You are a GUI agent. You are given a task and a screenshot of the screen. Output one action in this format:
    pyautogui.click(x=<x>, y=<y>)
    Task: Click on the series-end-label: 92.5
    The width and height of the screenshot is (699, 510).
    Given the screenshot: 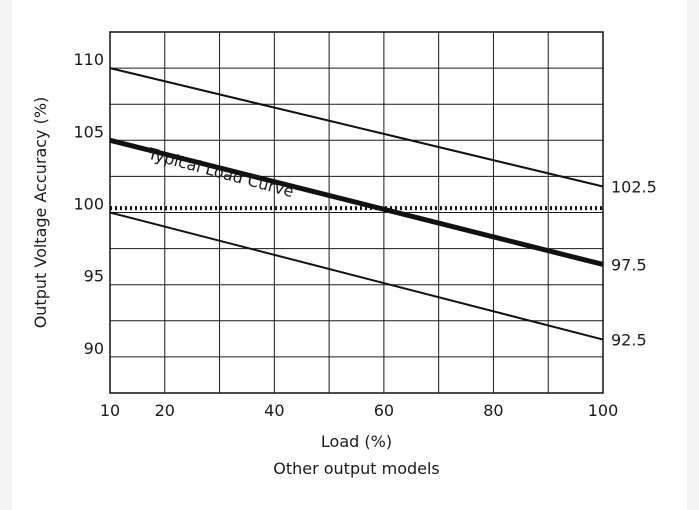 What is the action you would take?
    pyautogui.click(x=629, y=340)
    